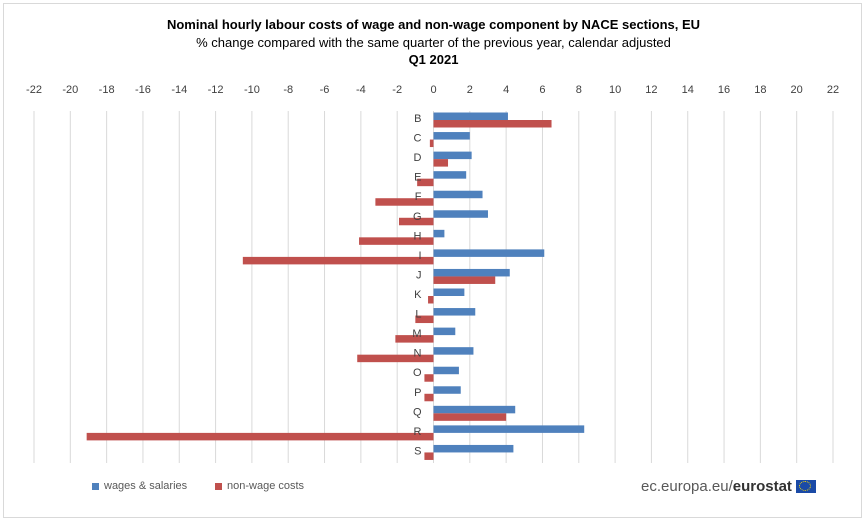  I want to click on bar-wages-G, so click(460, 214).